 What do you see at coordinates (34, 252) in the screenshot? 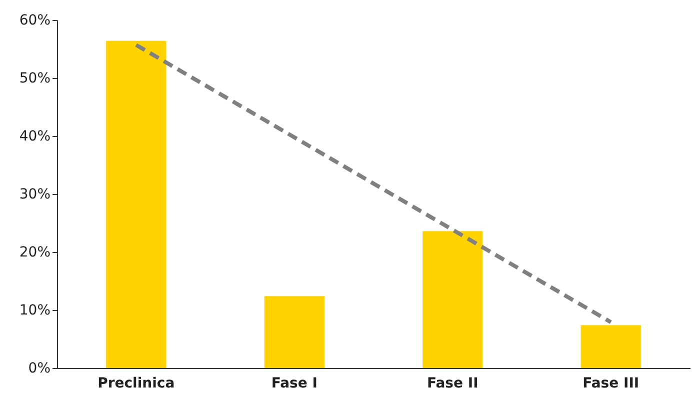
I see `y-tick-label: 20%` at bounding box center [34, 252].